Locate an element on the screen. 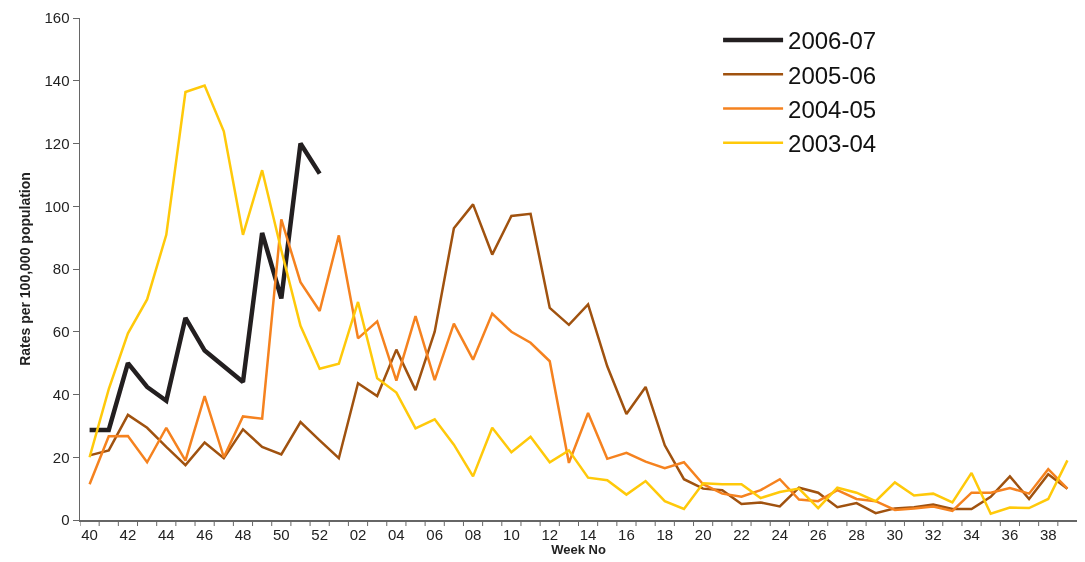  y-tick-label: 60 is located at coordinates (61, 331).